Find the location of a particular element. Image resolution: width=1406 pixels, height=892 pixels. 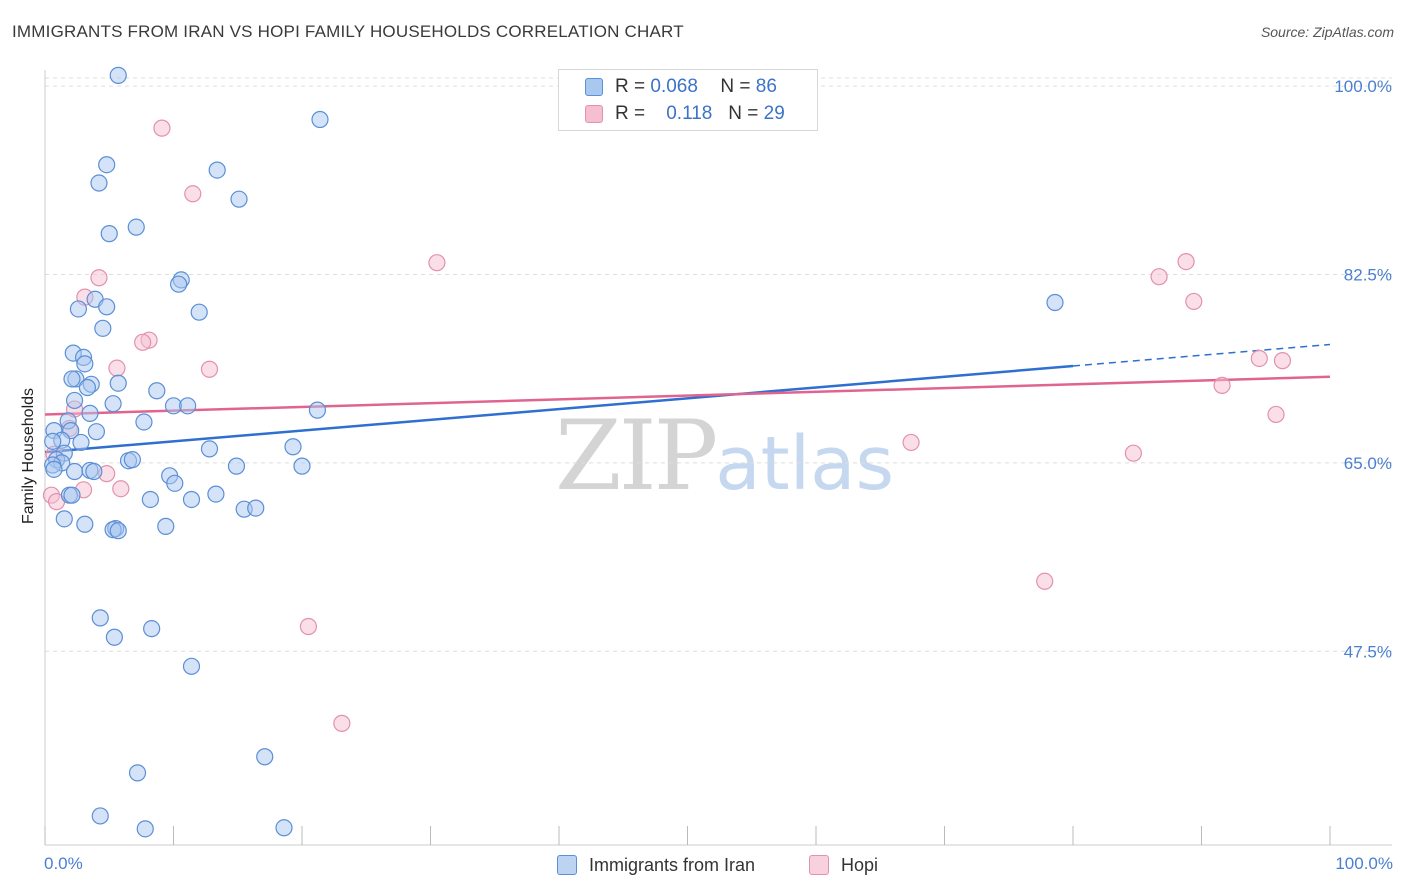

bottom-legend-swatch-hopi is located at coordinates (819, 865).